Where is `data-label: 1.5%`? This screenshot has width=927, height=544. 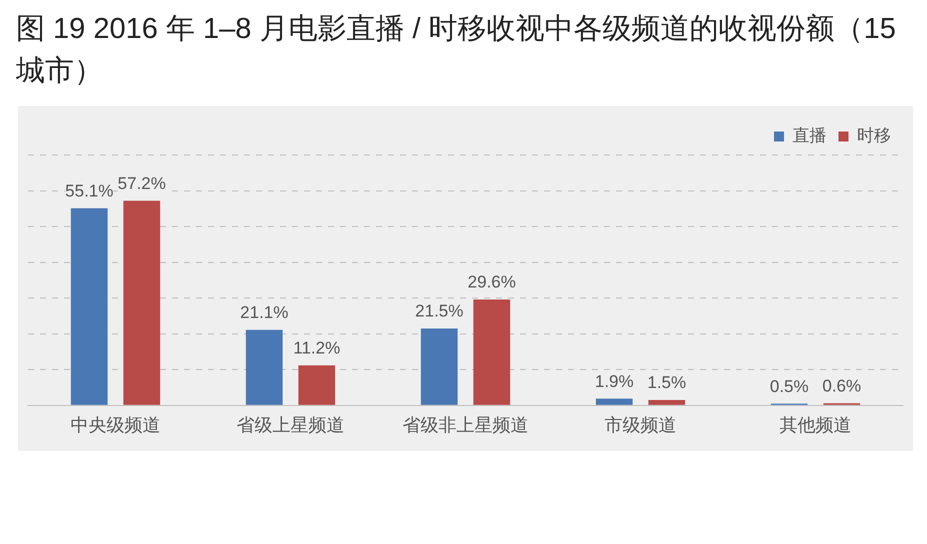
data-label: 1.5% is located at coordinates (666, 382).